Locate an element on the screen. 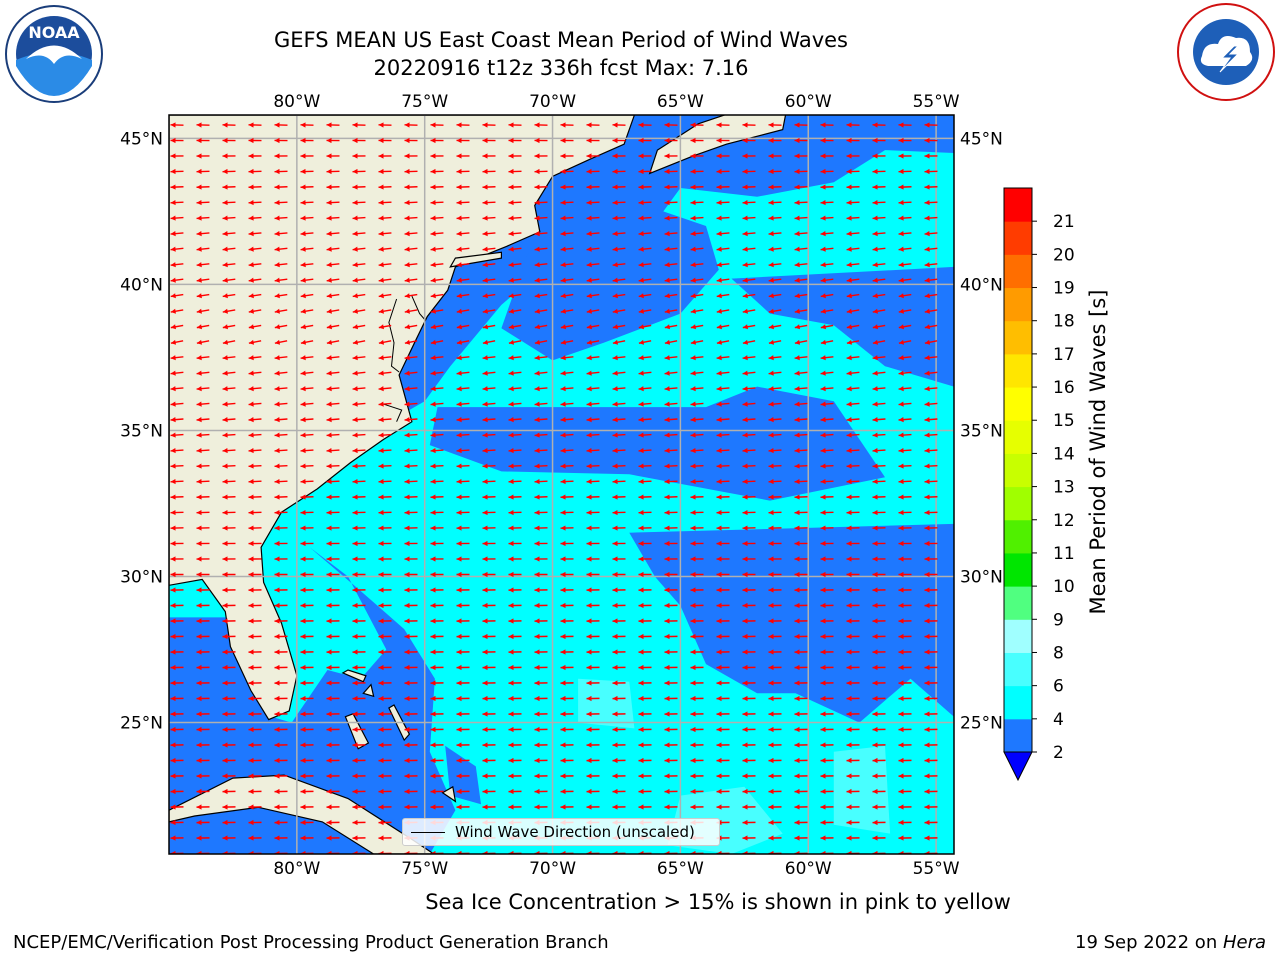 The height and width of the screenshot is (960, 1280). colorbar-tick-label: 10 is located at coordinates (1064, 587).